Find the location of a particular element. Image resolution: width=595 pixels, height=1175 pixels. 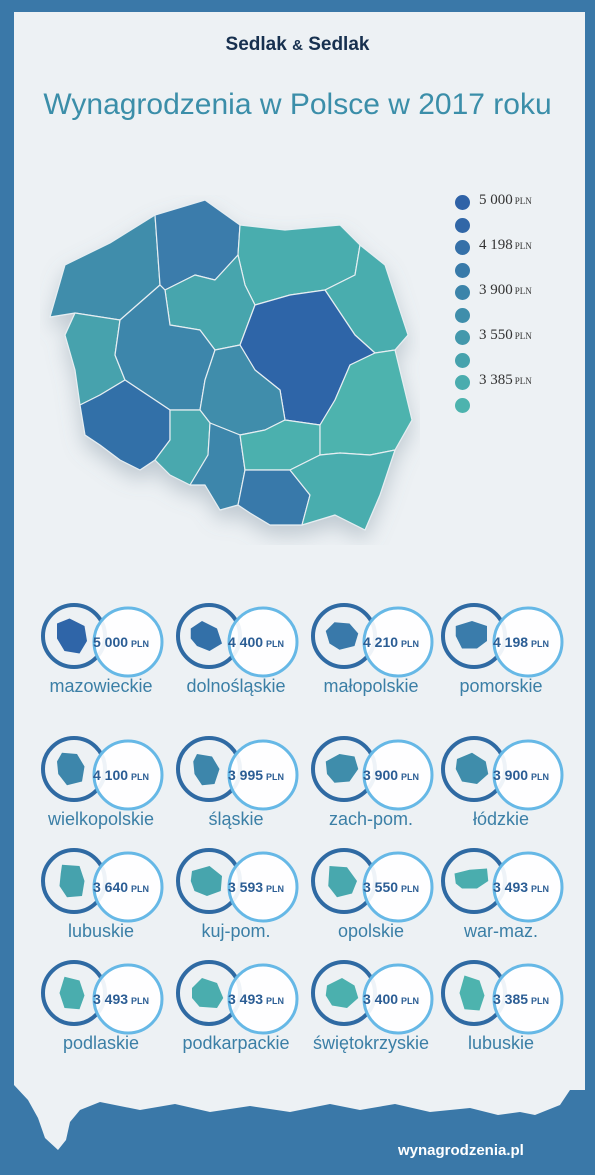

region-card: 3 900 PLN łódzkie is located at coordinates (508, 792).